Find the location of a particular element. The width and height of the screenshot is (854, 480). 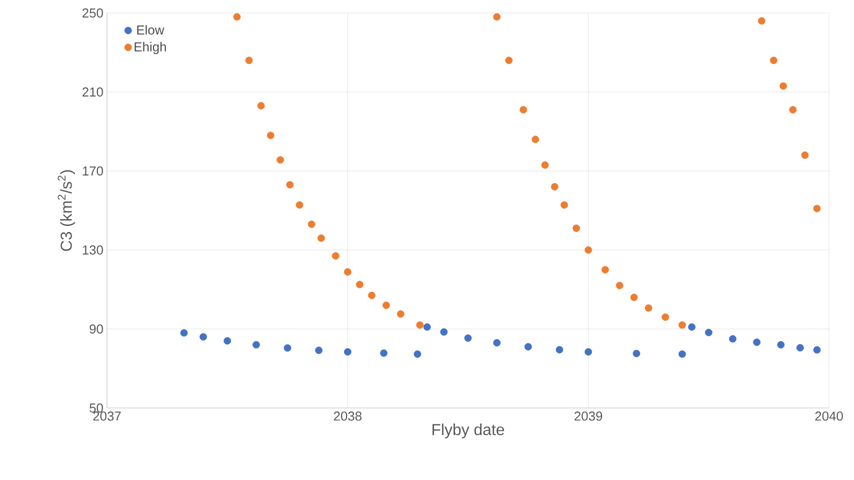

y-axis-title: C3 (km$^{2}$/s$^{2}$) is located at coordinates (67, 210).